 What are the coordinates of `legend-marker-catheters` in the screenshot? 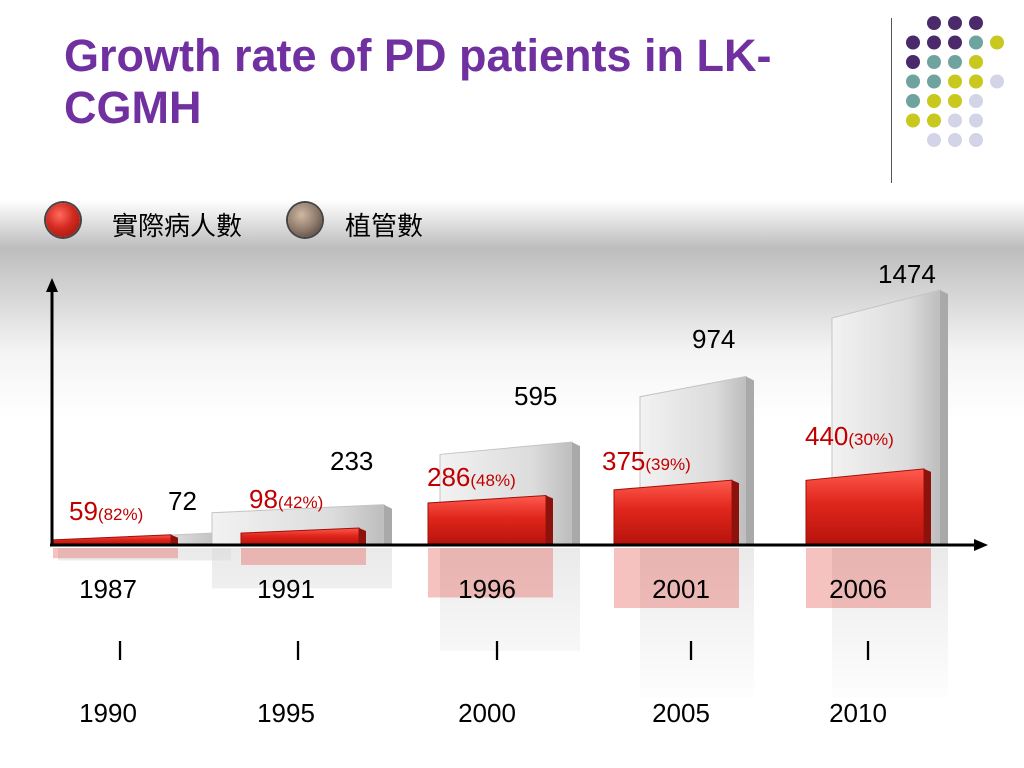 It's located at (305, 220).